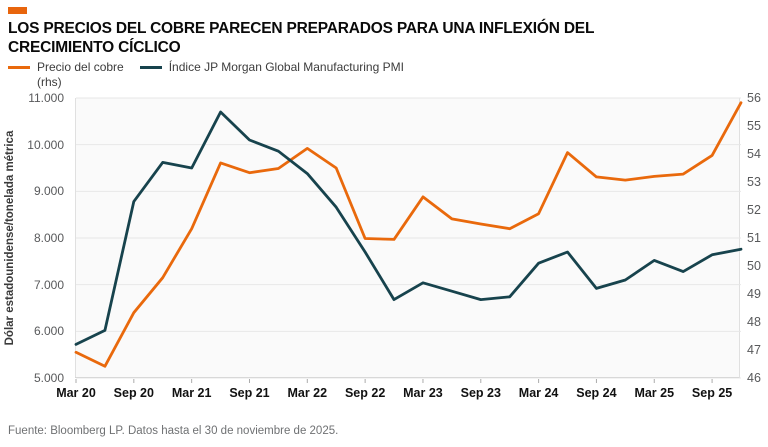 Image resolution: width=768 pixels, height=447 pixels. What do you see at coordinates (754, 238) in the screenshot?
I see `right-axis-tick-label: 51` at bounding box center [754, 238].